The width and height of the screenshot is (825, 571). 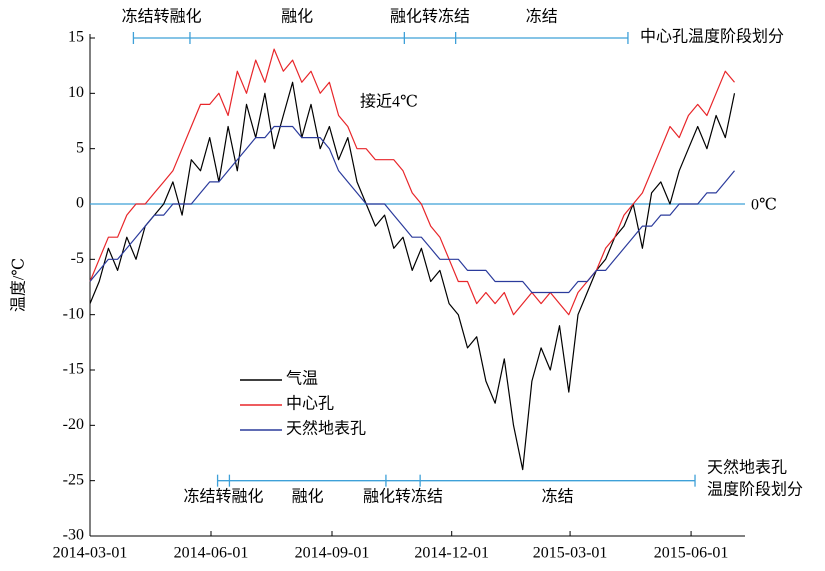 What do you see at coordinates (302, 379) in the screenshot?
I see `legend-label: 气温` at bounding box center [302, 379].